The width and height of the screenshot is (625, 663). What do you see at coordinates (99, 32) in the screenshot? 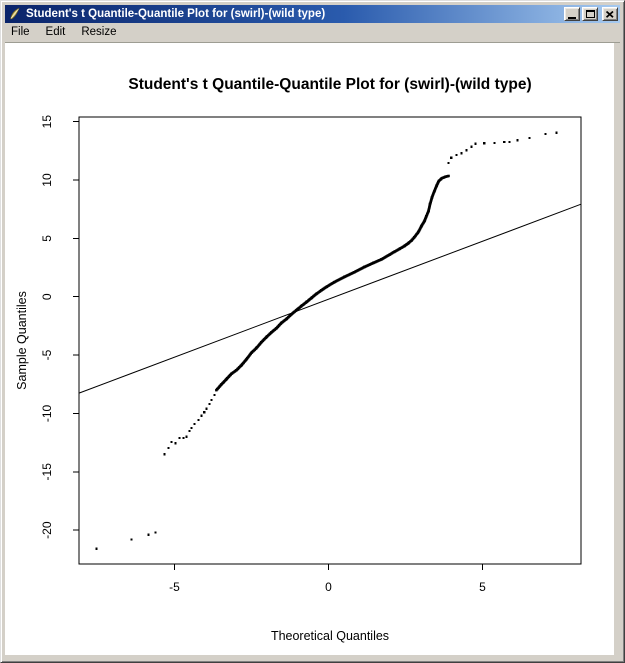
I see `menu-item-resize: Resize` at bounding box center [99, 32].